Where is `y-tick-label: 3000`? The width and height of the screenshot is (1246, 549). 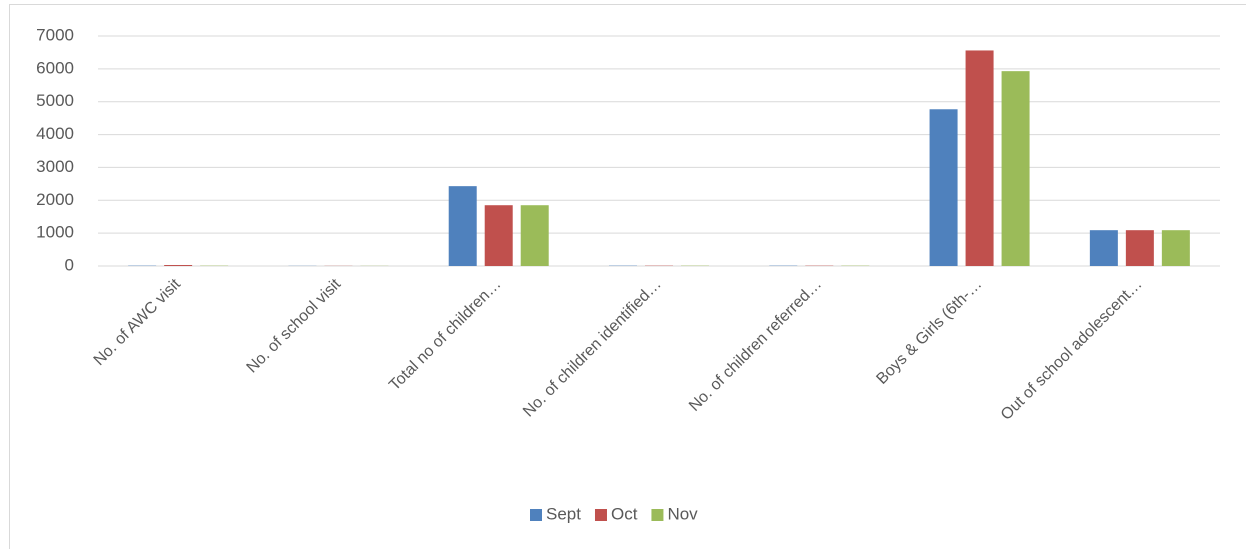 y-tick-label: 3000 is located at coordinates (55, 166).